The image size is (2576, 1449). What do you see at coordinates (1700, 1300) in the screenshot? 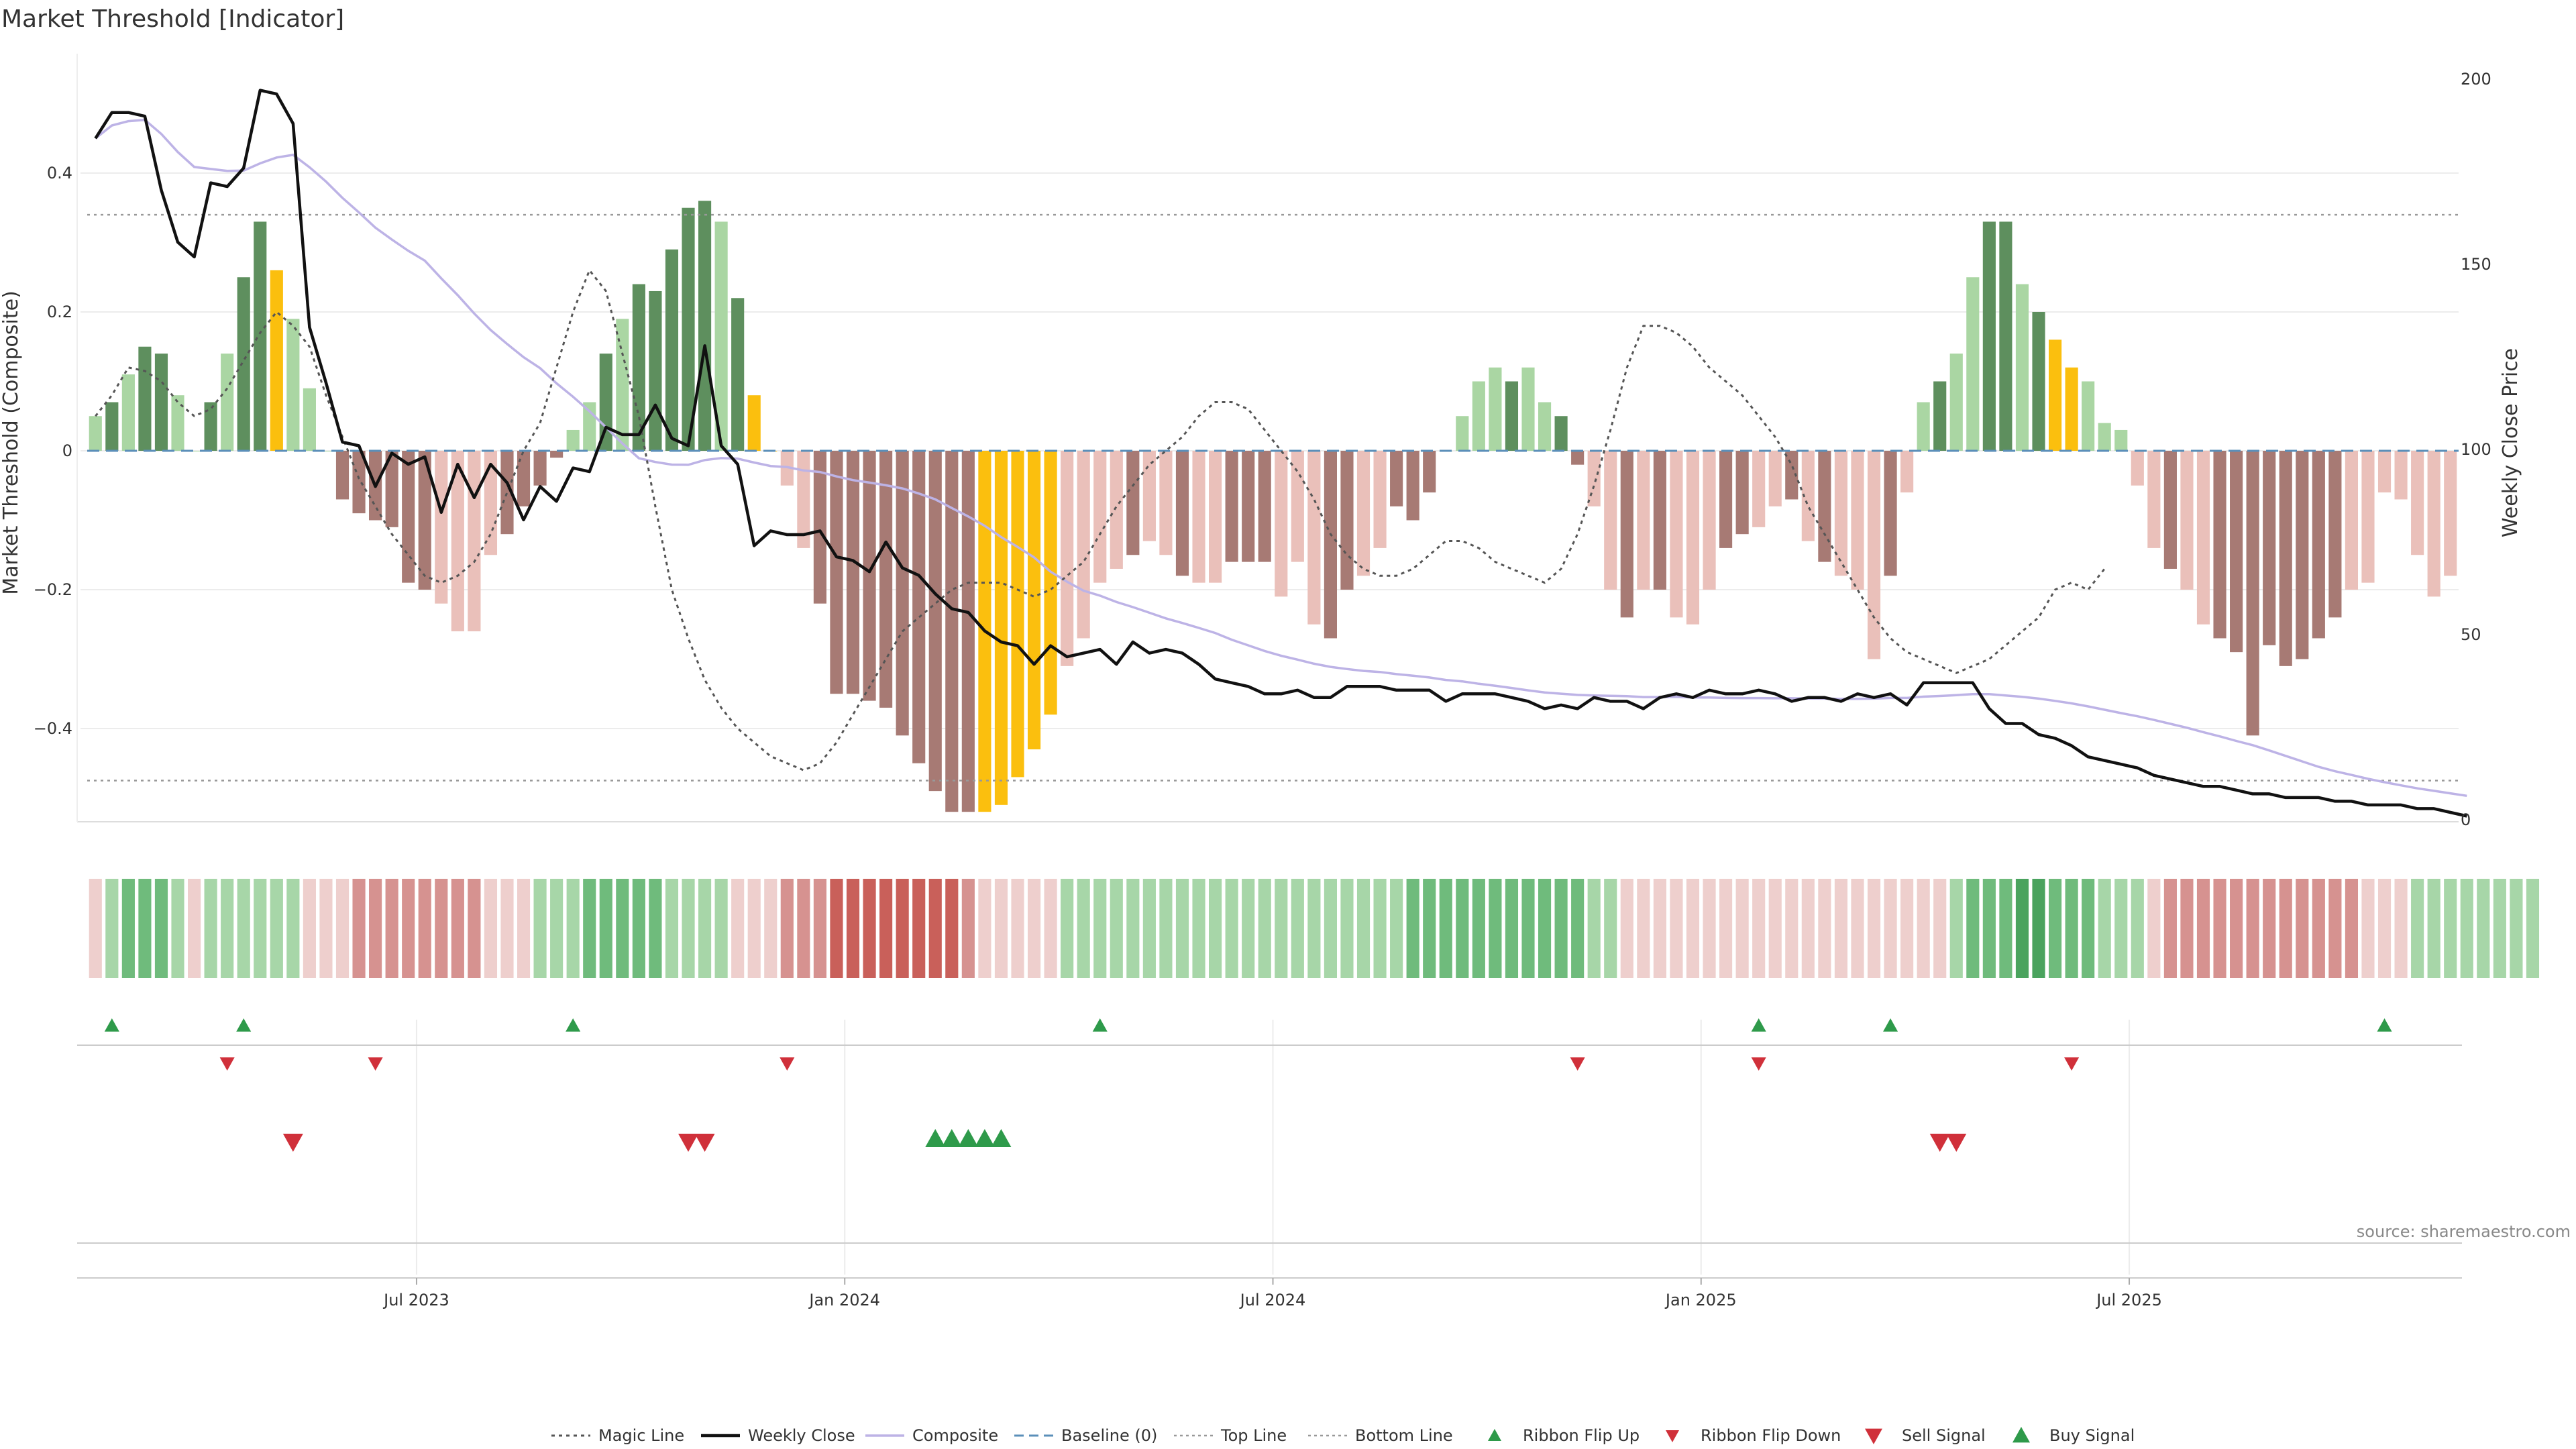
I see `x-tick-label: Jan 2025` at bounding box center [1700, 1300].